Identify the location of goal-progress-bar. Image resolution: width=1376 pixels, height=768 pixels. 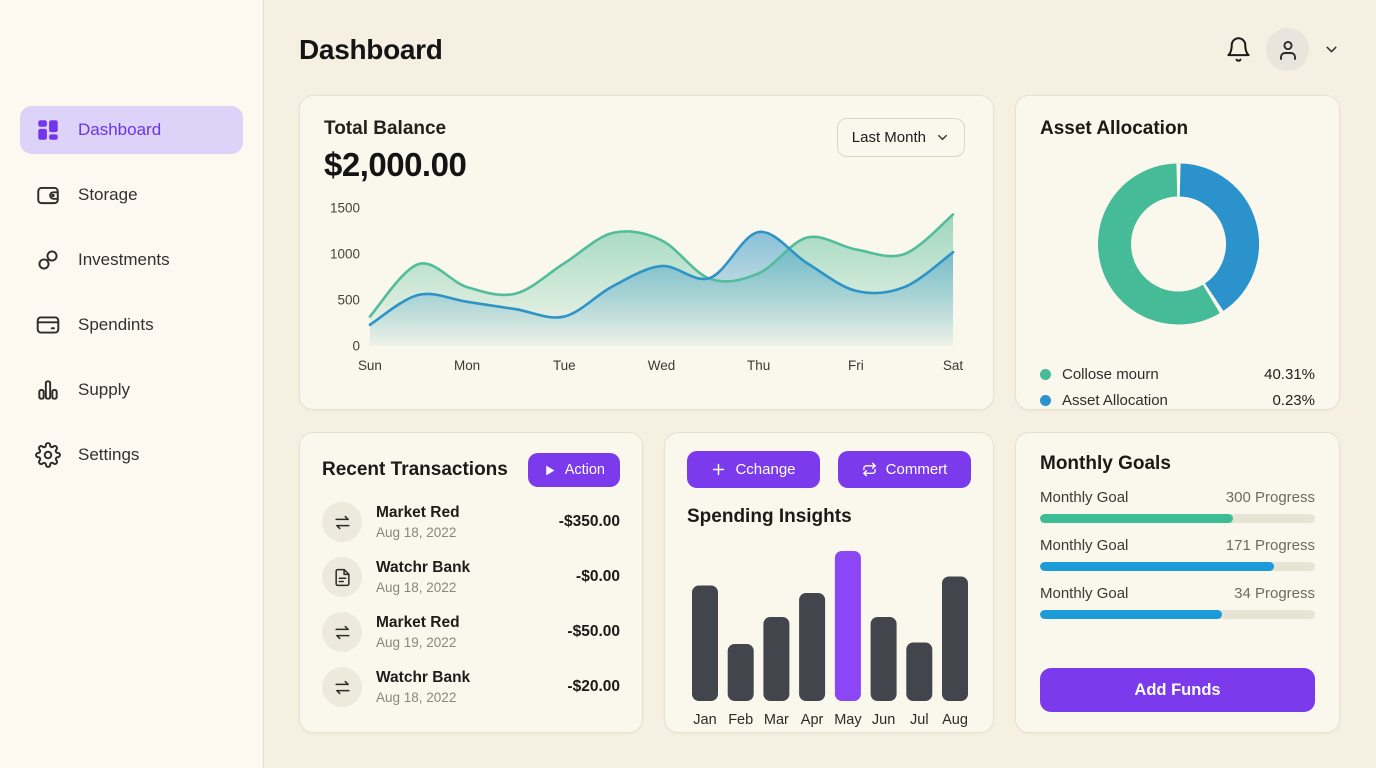
(1177, 566).